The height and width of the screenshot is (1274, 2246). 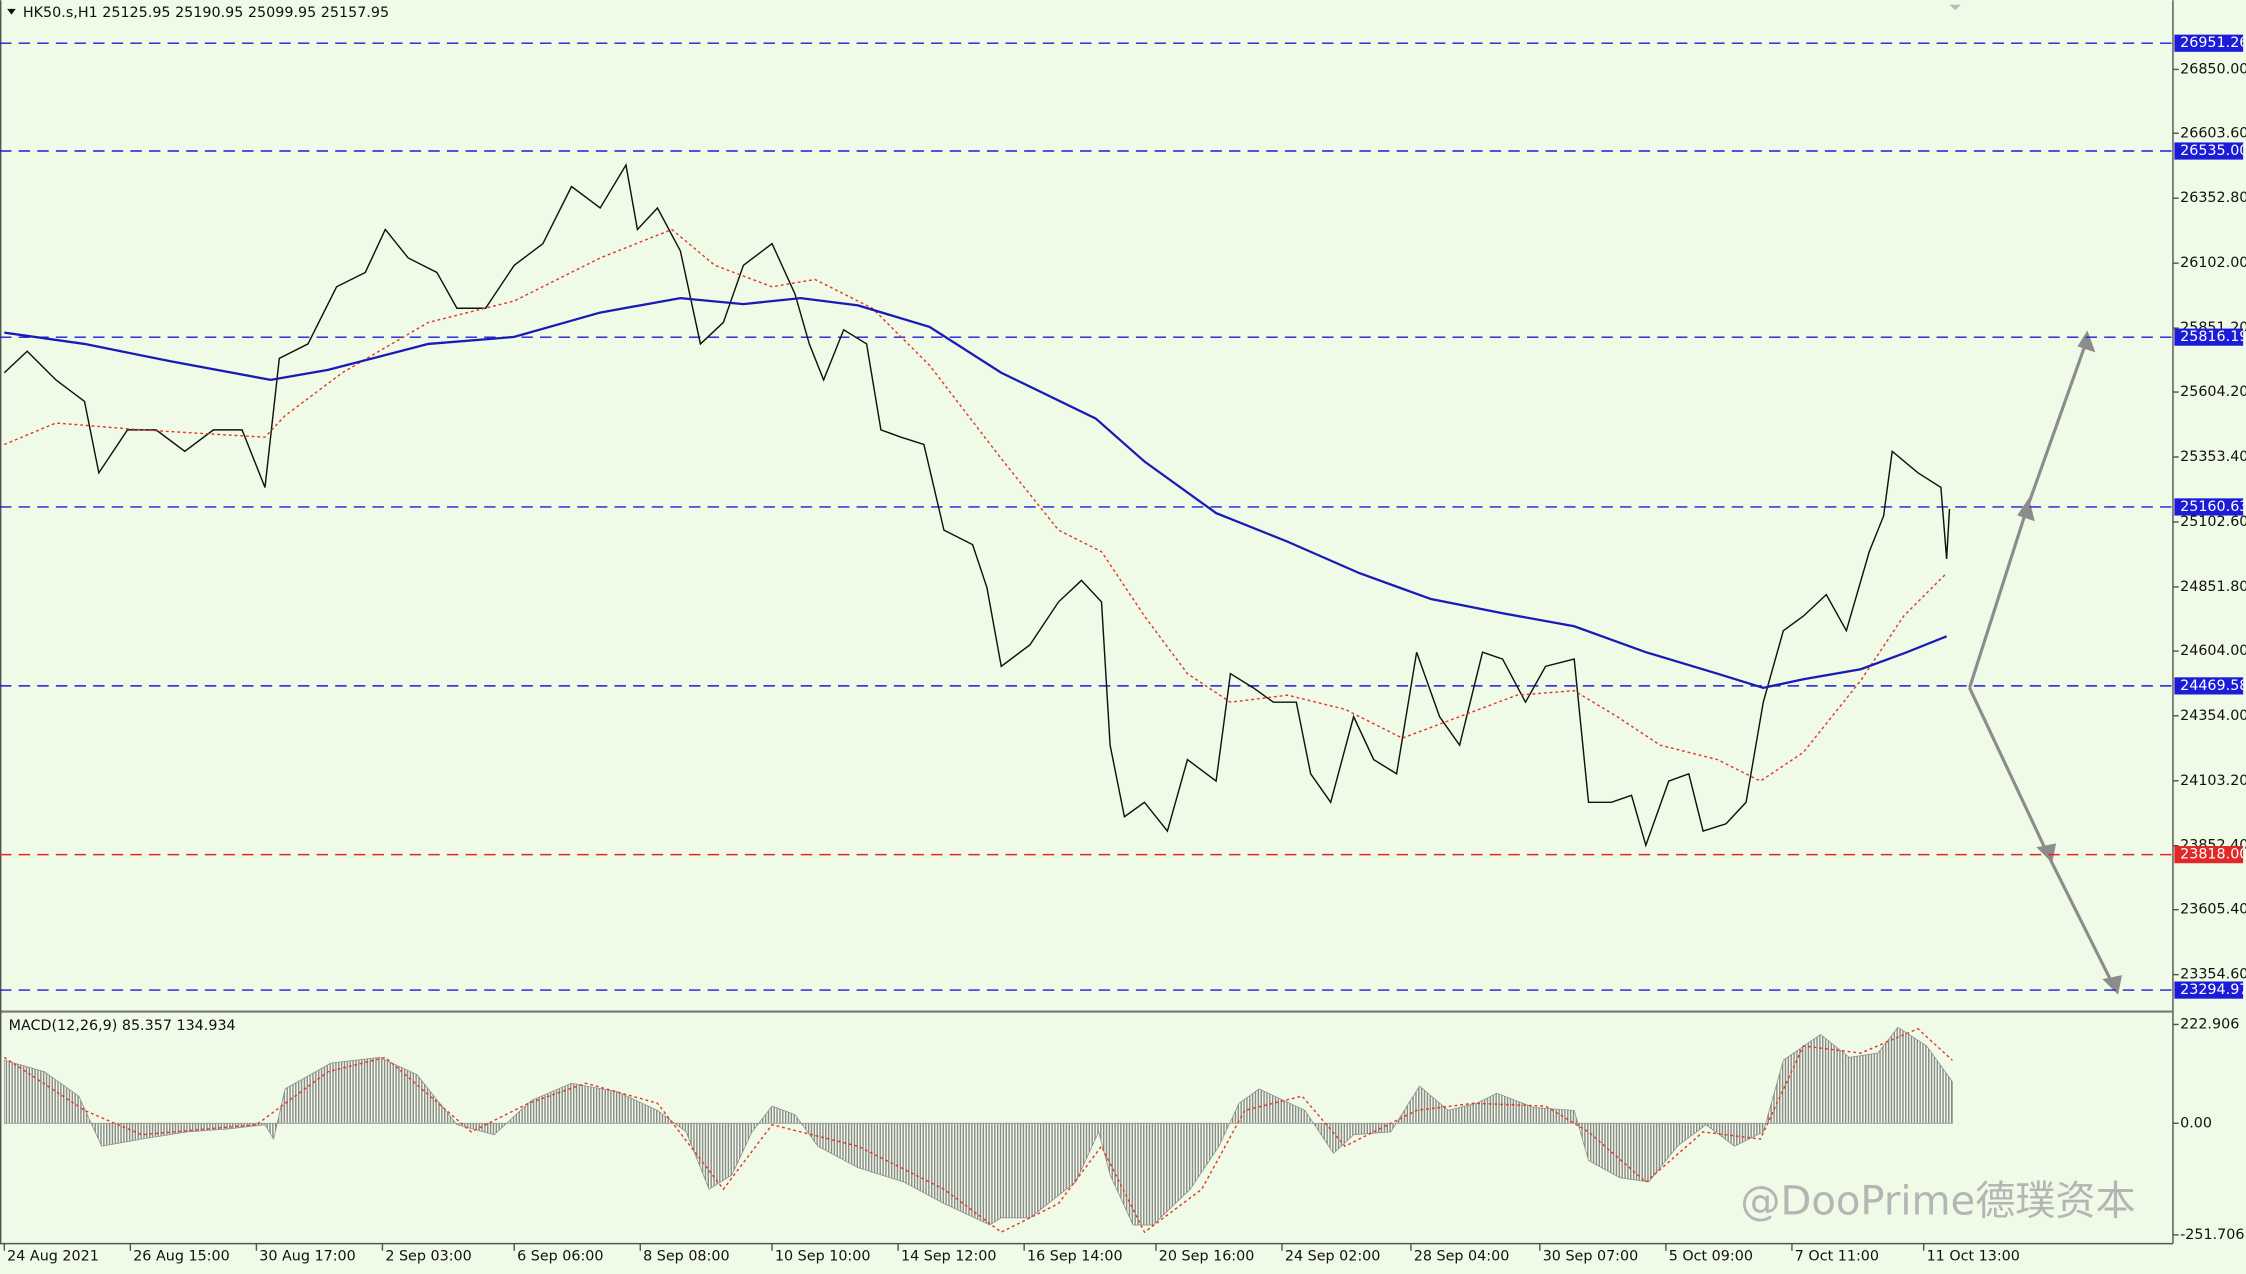 What do you see at coordinates (1711, 1257) in the screenshot?
I see `x-tick-label: 5 Oct 09:00` at bounding box center [1711, 1257].